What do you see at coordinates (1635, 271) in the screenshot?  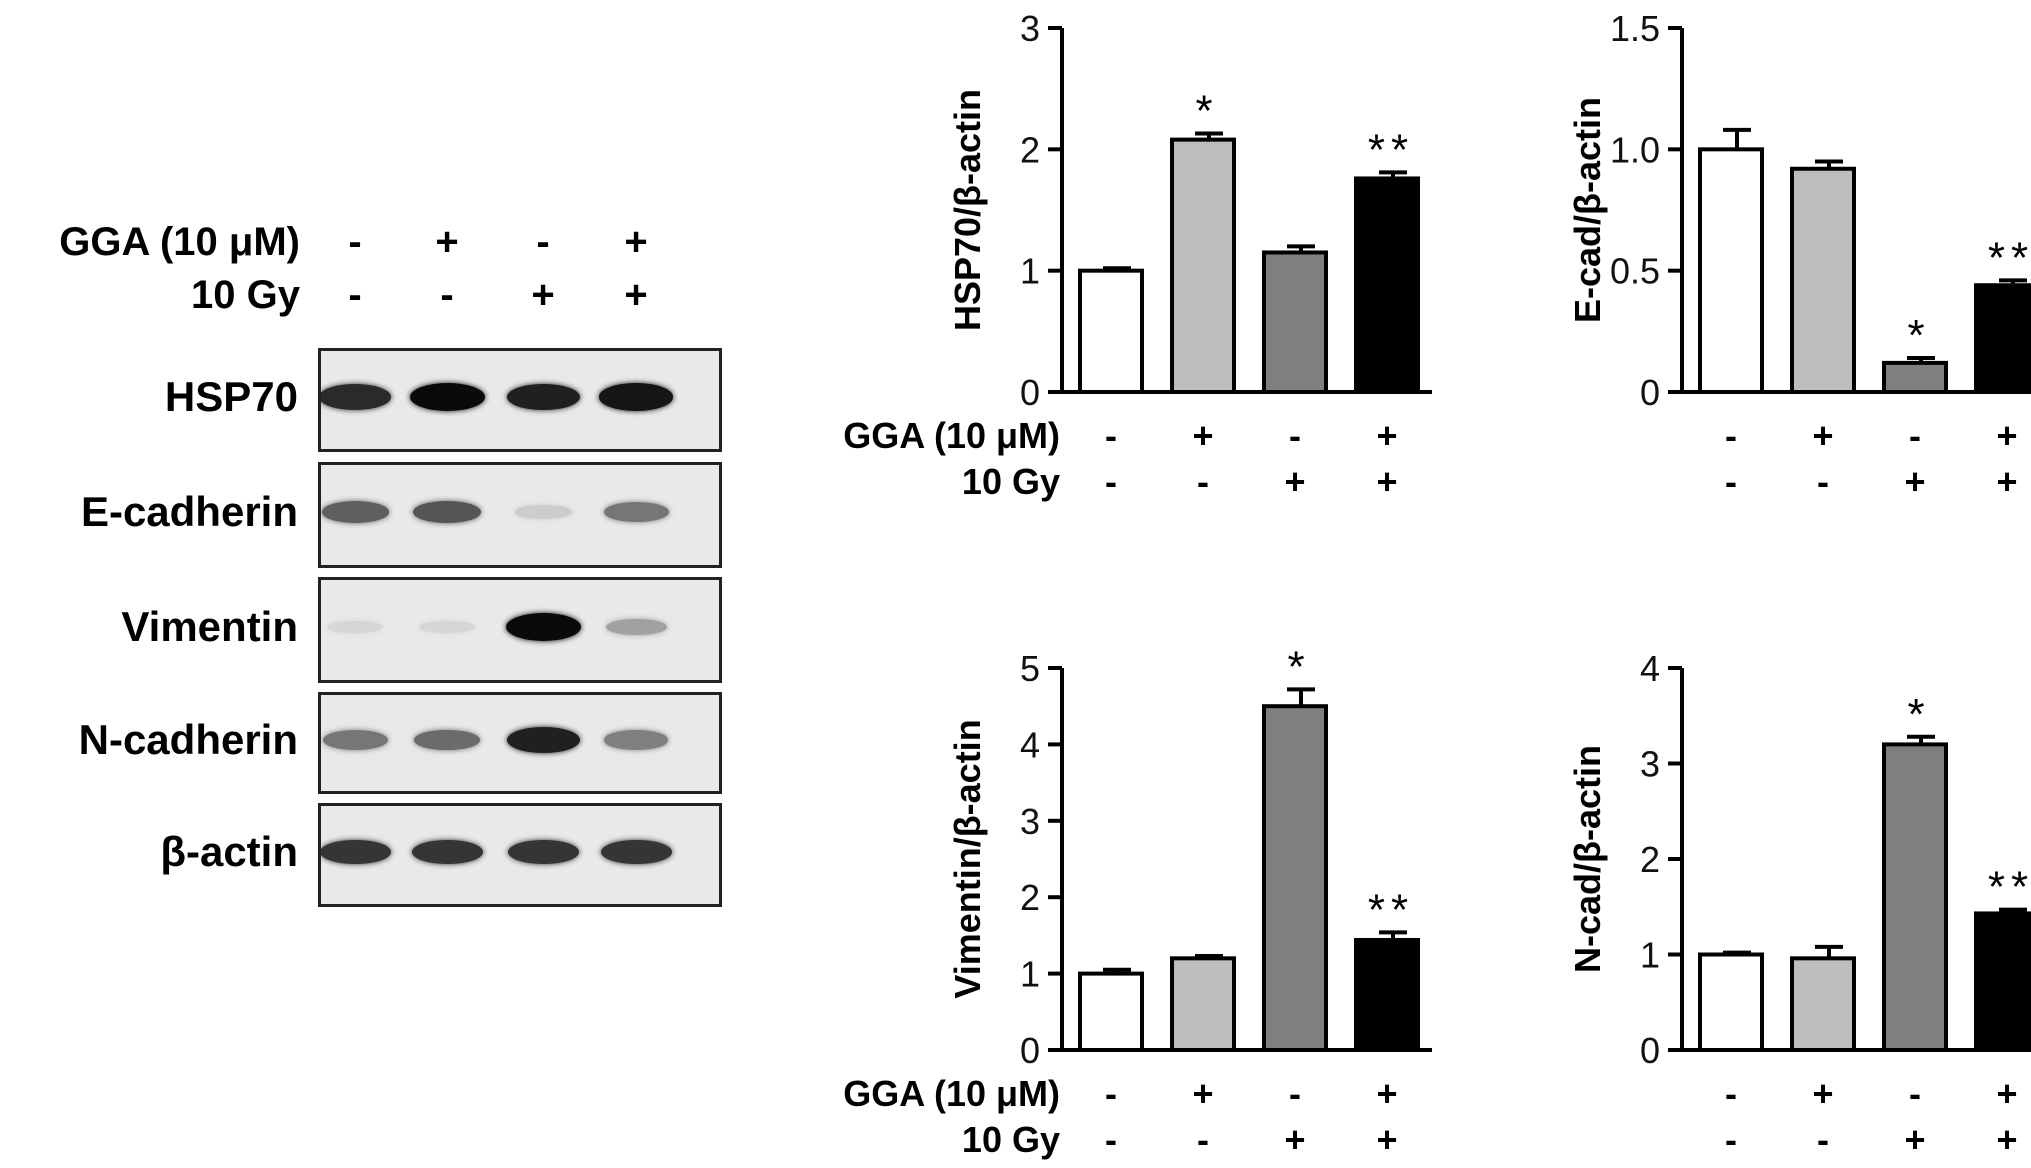 I see `y-tick-label: 0.5` at bounding box center [1635, 271].